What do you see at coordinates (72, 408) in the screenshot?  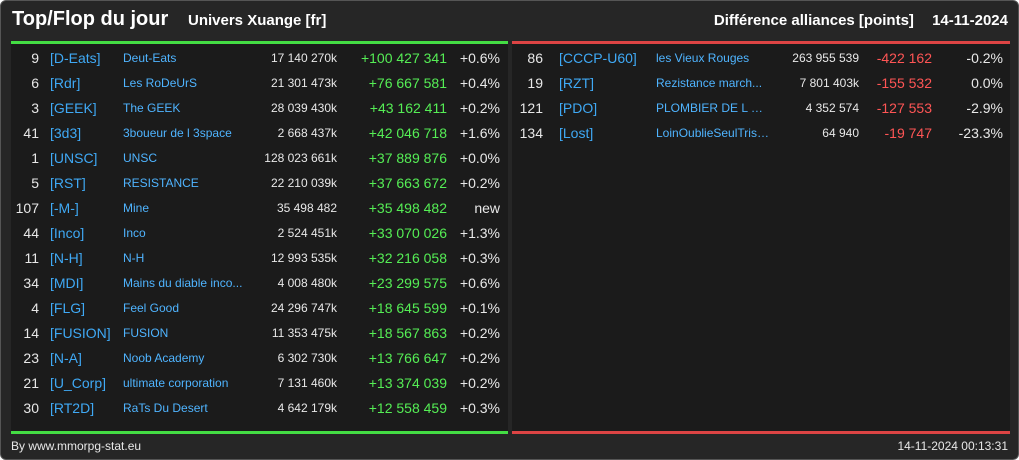 I see `alliance-tag-link: [RT2D]` at bounding box center [72, 408].